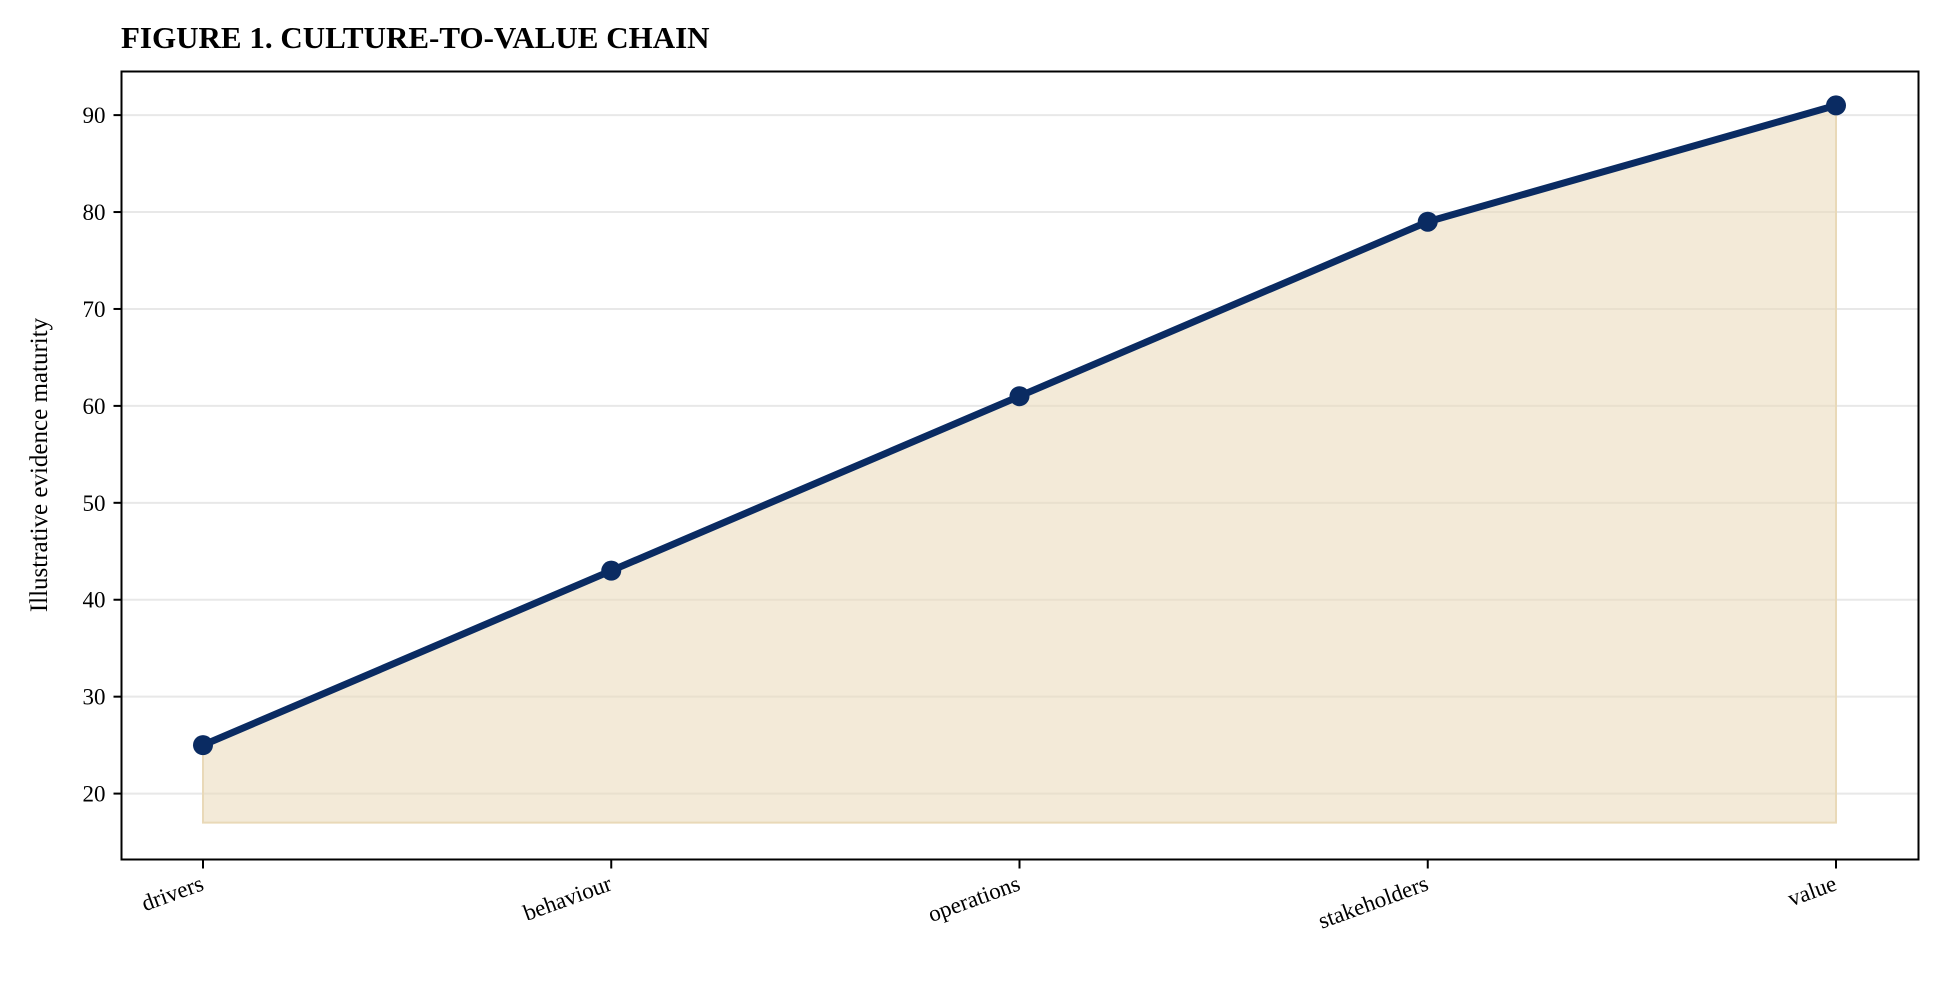 This screenshot has width=1940, height=983. I want to click on data-point-value, so click(1836, 105).